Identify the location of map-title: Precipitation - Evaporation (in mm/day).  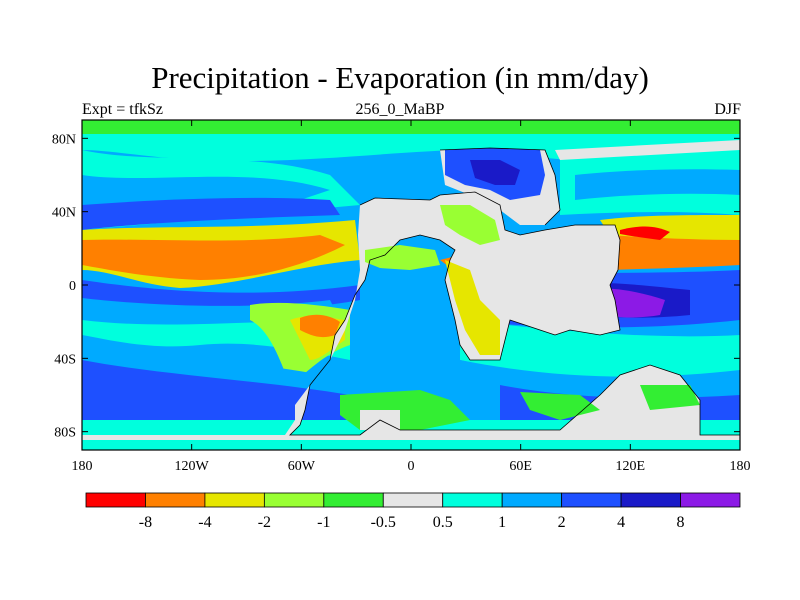
(400, 77).